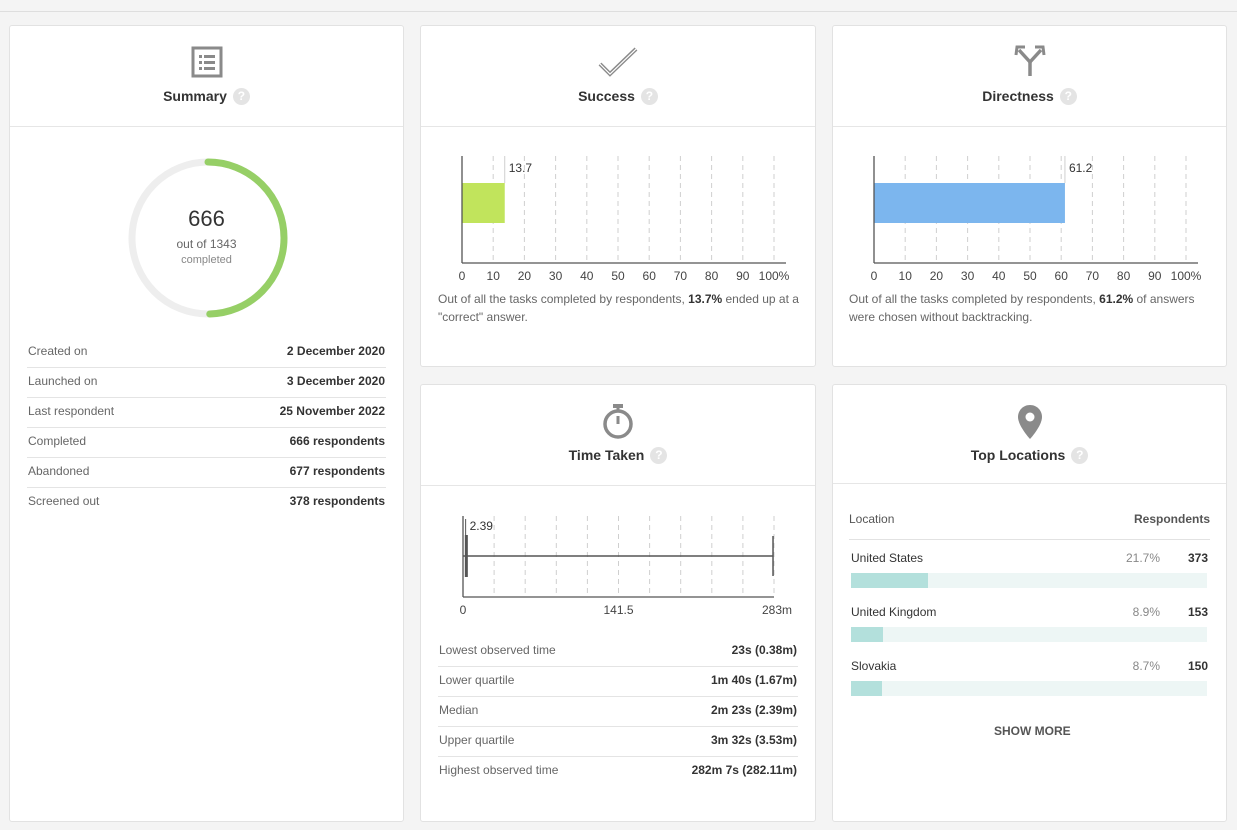 This screenshot has width=1237, height=830. I want to click on top-locations-help-icon: ?, so click(1080, 455).